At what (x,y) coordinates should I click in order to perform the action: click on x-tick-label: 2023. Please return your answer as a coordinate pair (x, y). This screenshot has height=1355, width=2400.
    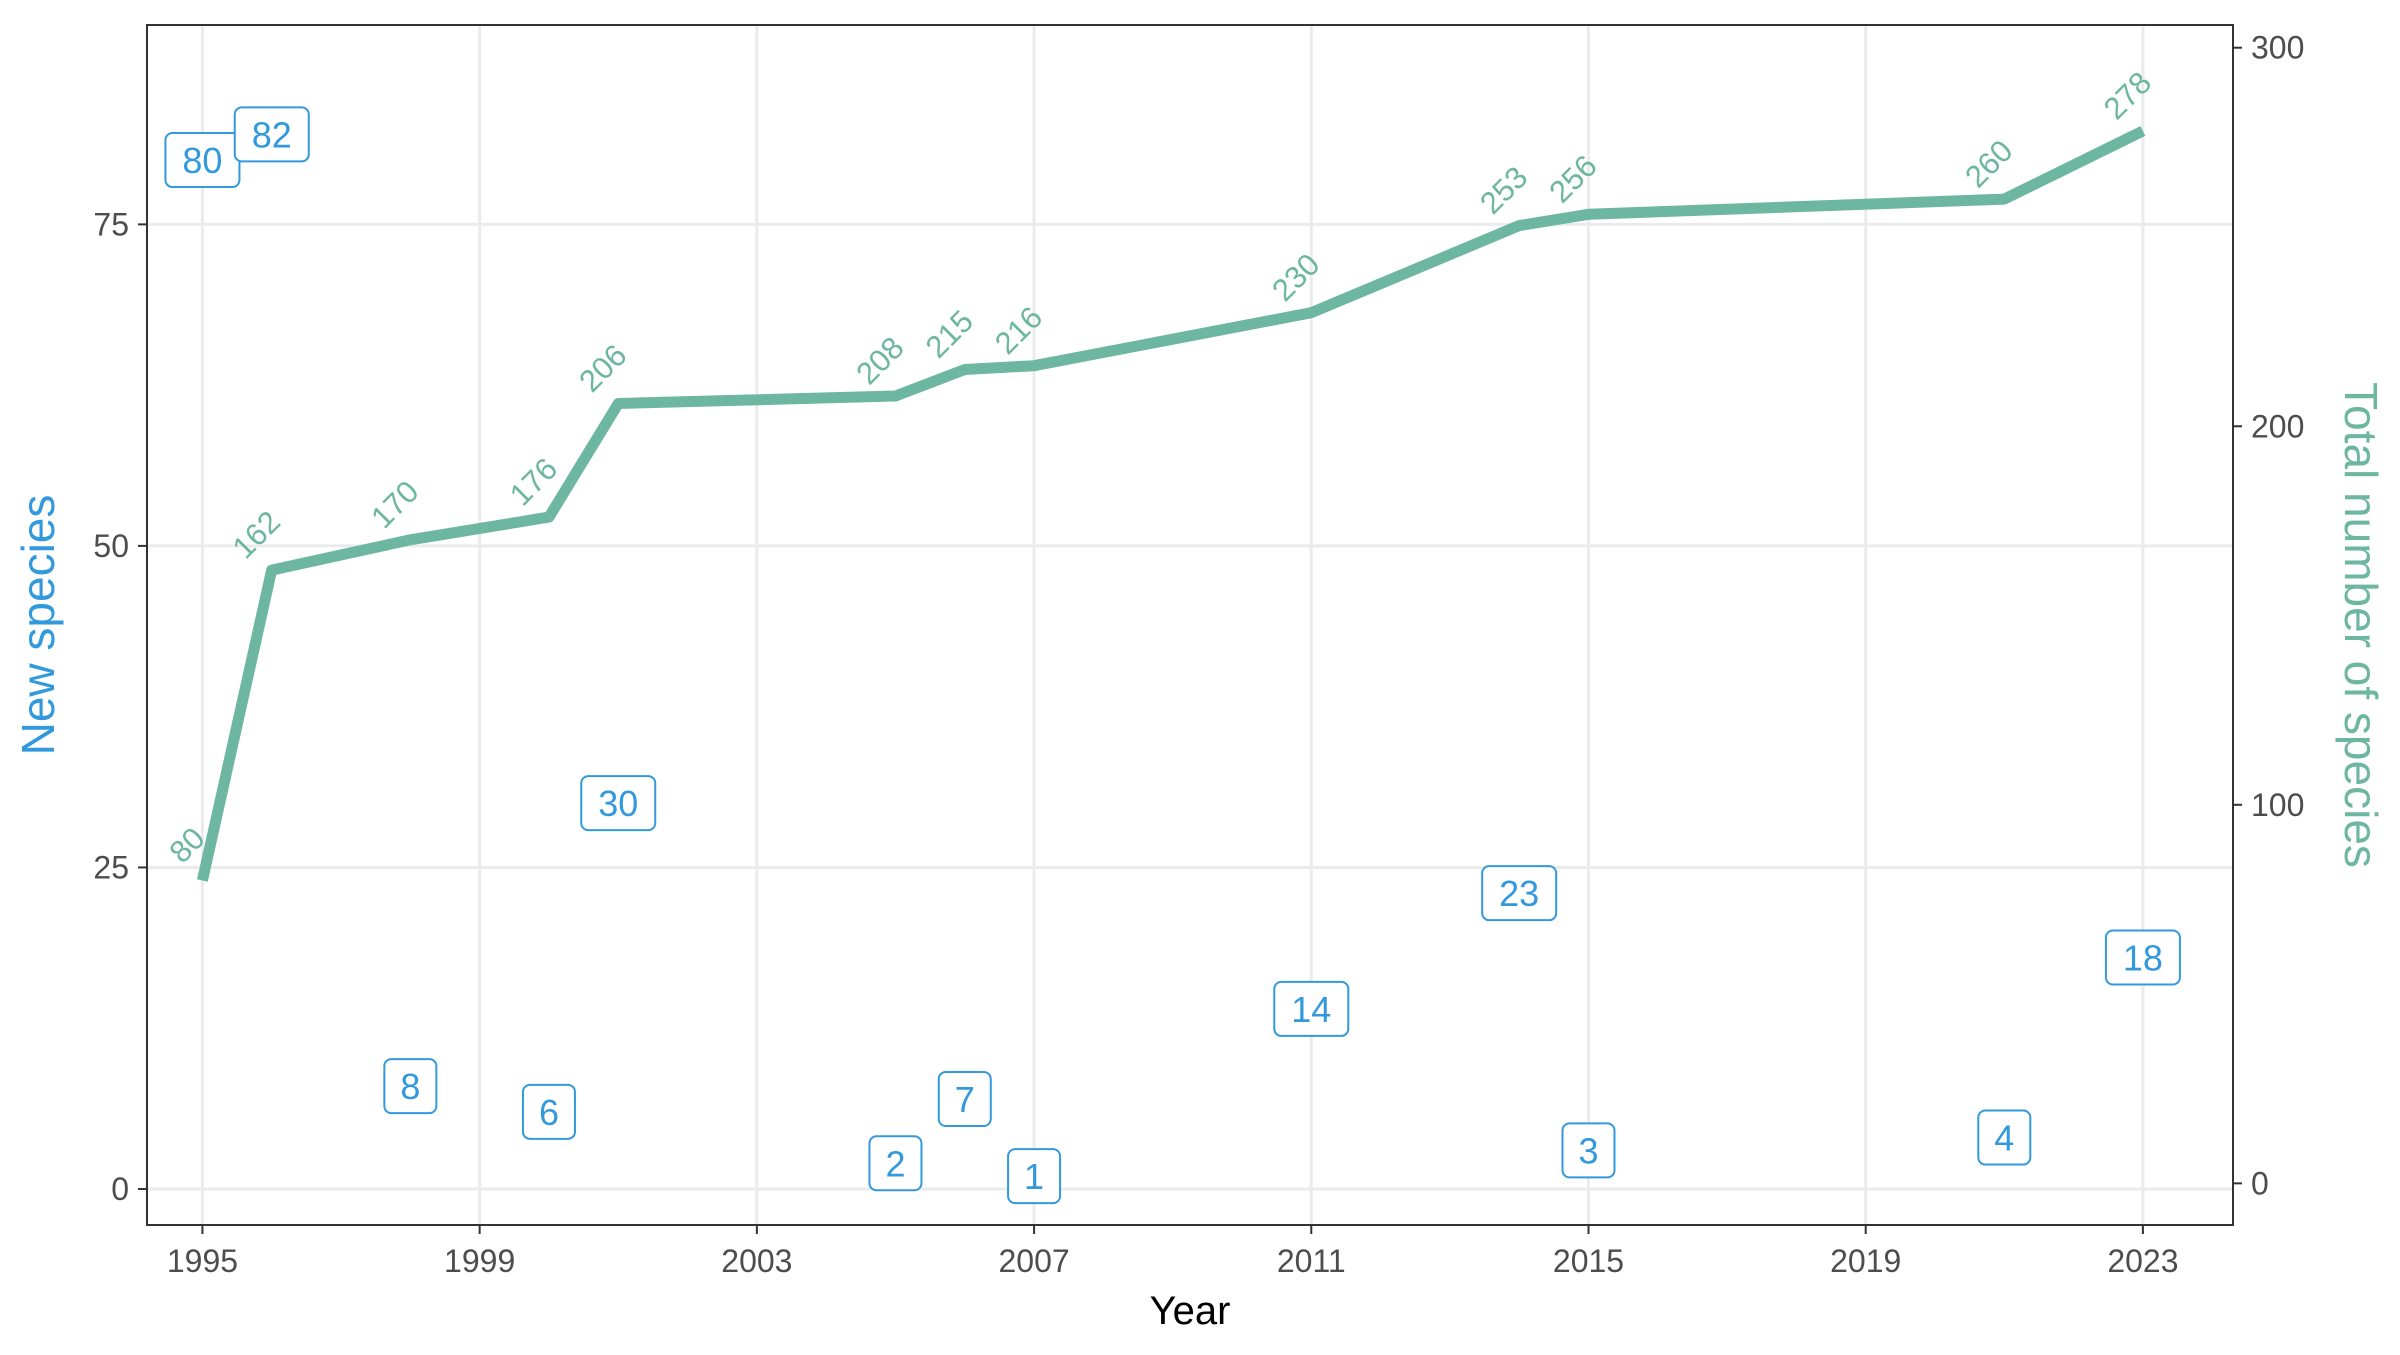
    Looking at the image, I should click on (2142, 1261).